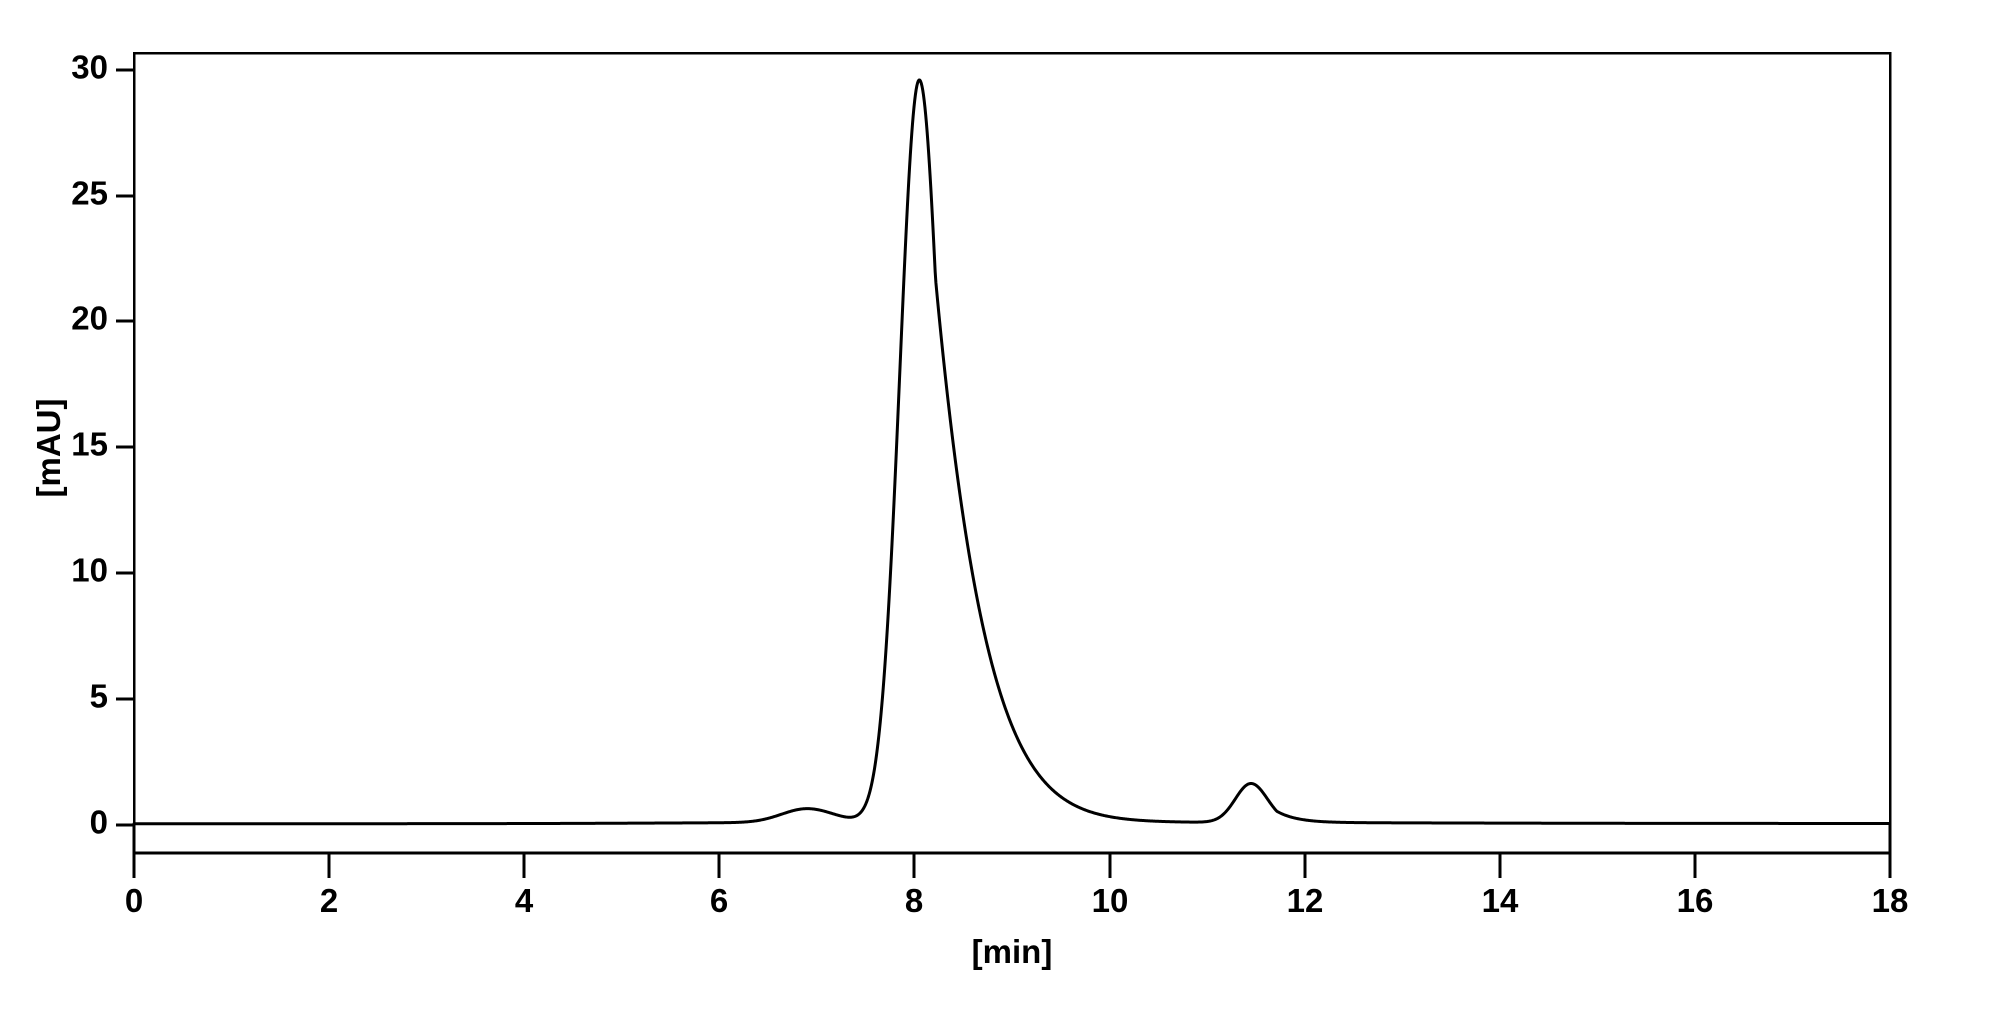 This screenshot has width=1999, height=1019. Describe the element at coordinates (48, 448) in the screenshot. I see `y-axis-title: [mAU]` at that location.